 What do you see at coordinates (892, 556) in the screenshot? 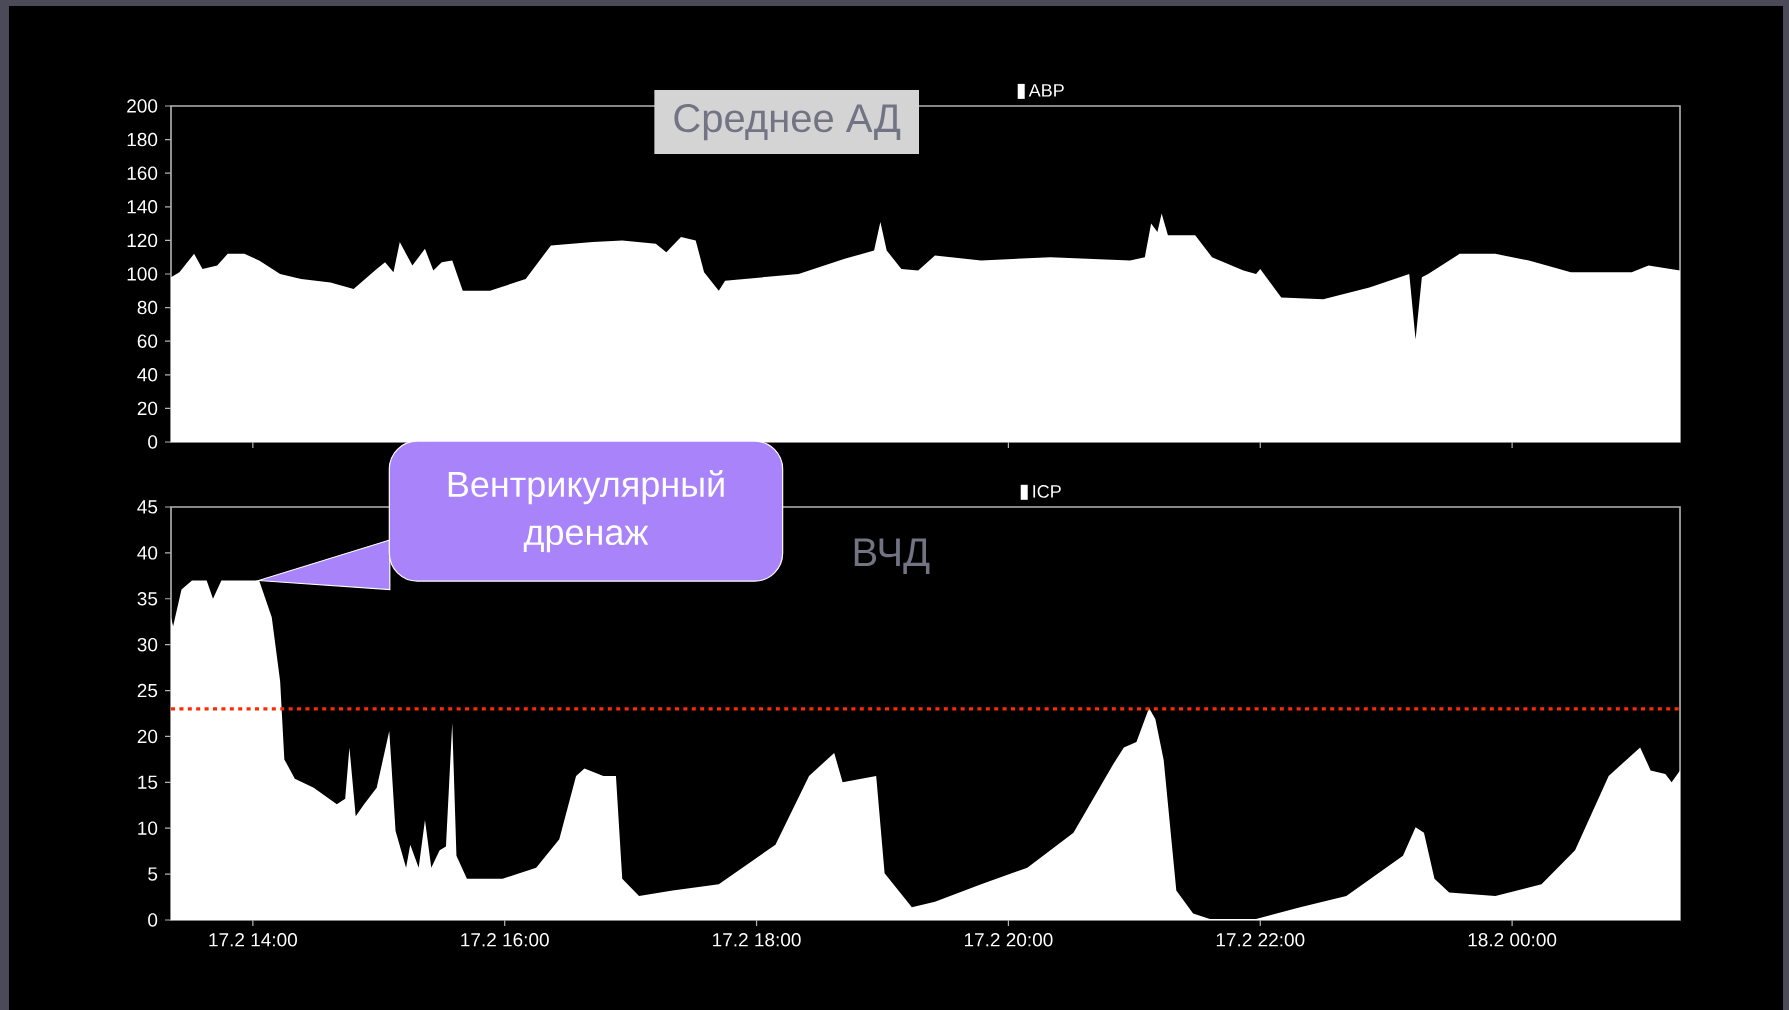
I see `annotation: ВЧД` at bounding box center [892, 556].